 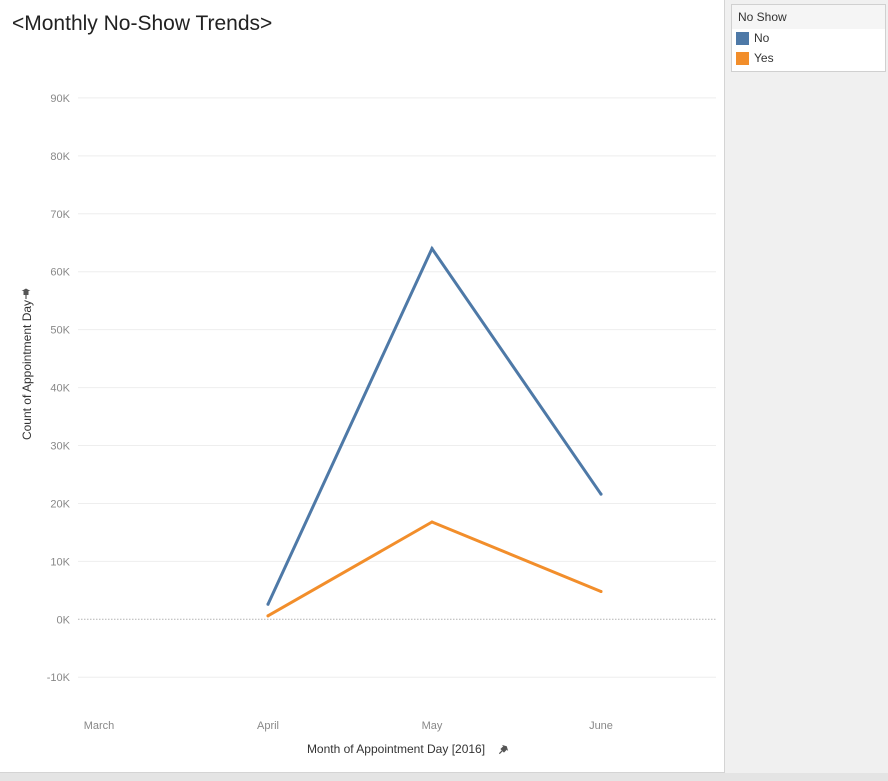 What do you see at coordinates (64, 620) in the screenshot?
I see `y-tick-label: 0K` at bounding box center [64, 620].